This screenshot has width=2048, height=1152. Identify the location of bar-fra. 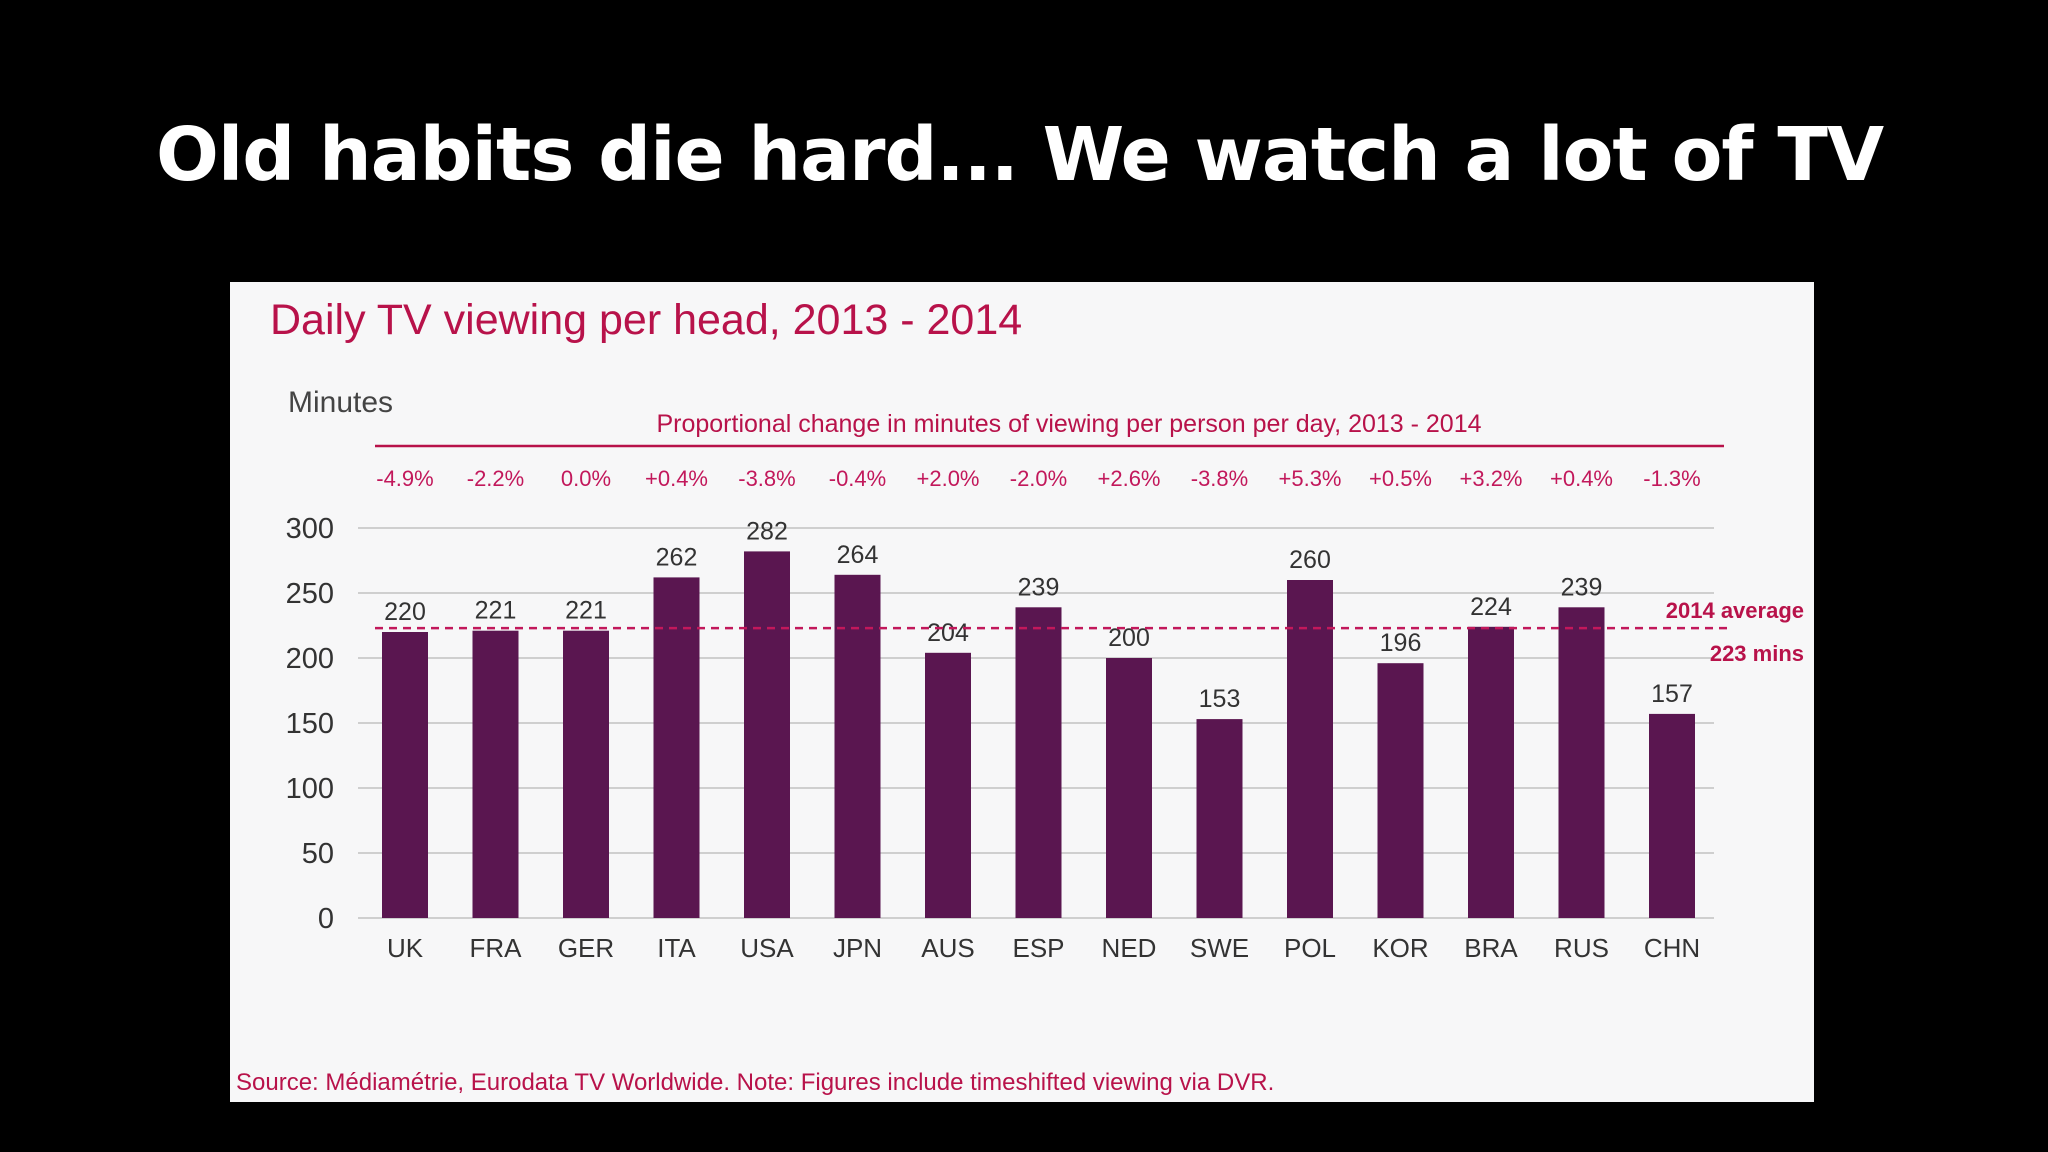
(495, 774).